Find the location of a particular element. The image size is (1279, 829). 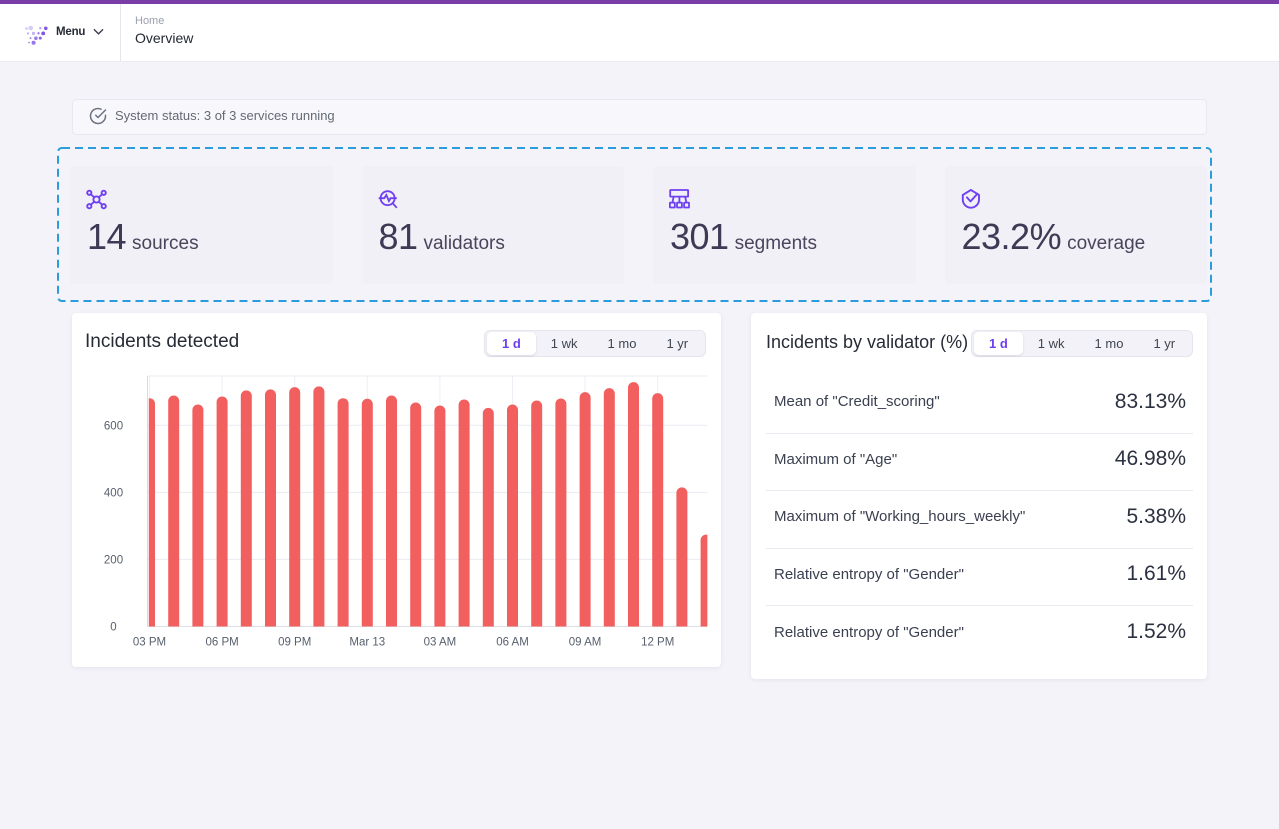

svg-text: Mar 13 is located at coordinates (367, 642).